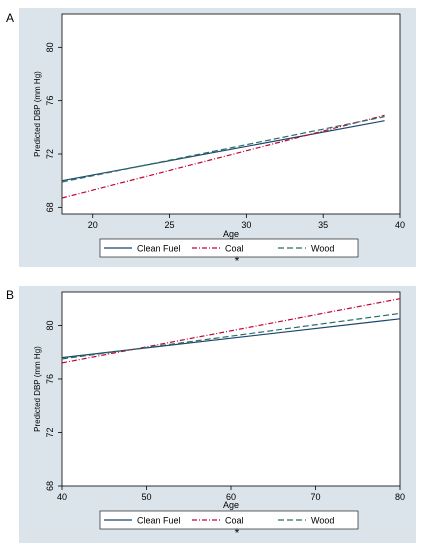 This screenshot has height=555, width=421. What do you see at coordinates (10, 18) in the screenshot?
I see `panel-label: A` at bounding box center [10, 18].